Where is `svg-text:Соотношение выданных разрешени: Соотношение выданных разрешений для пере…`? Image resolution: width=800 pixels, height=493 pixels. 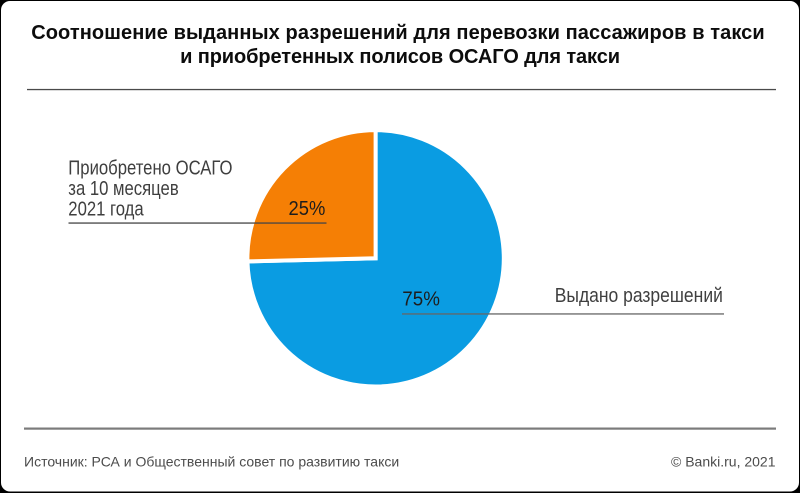
svg-text:Соотношение выданных разрешени: Соотношение выданных разрешений для пере… is located at coordinates (398, 33).